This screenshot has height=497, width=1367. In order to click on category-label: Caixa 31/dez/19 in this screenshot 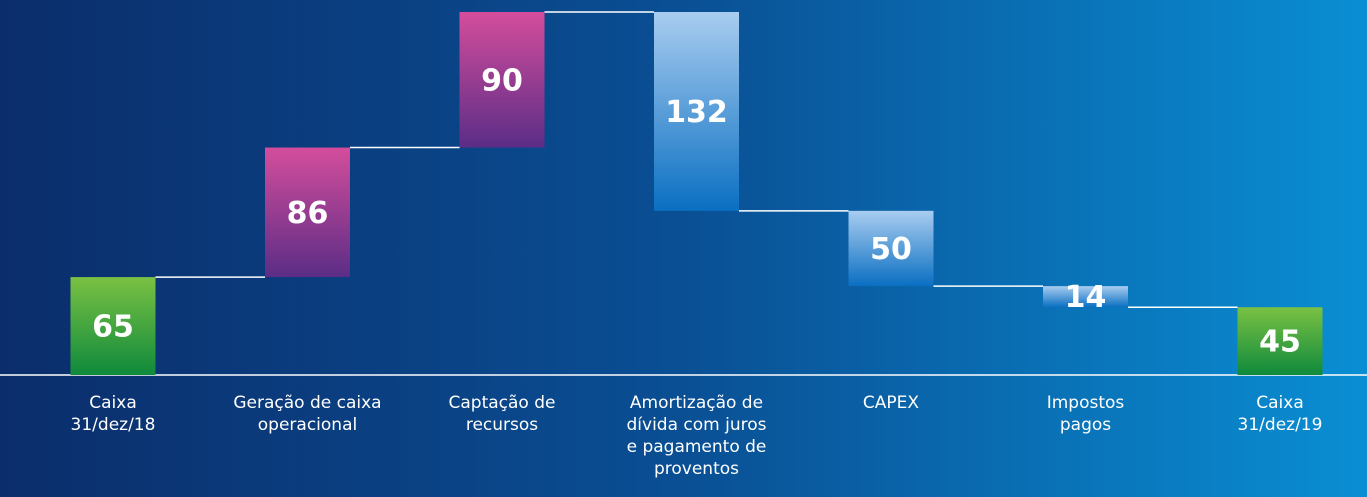, I will do `click(1280, 414)`.